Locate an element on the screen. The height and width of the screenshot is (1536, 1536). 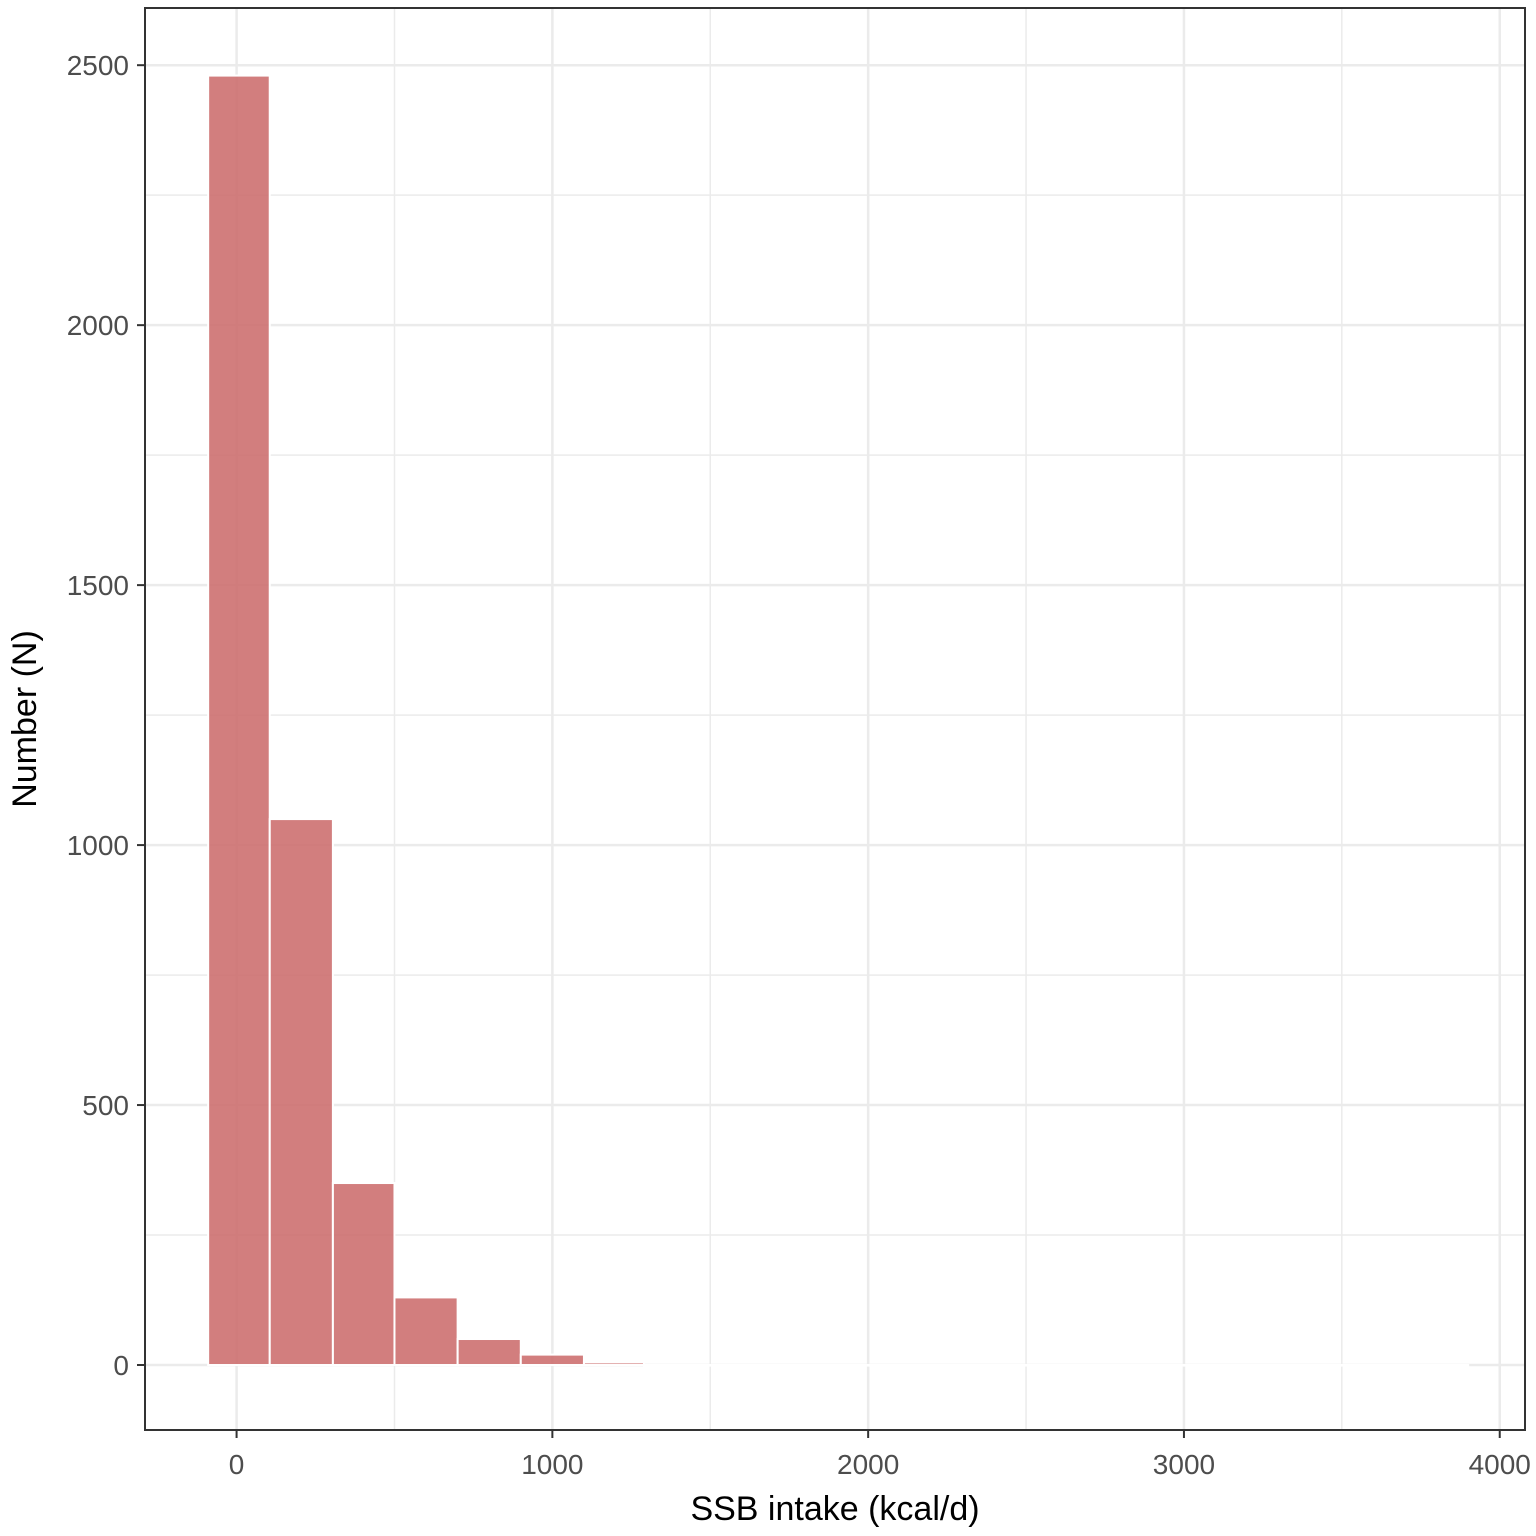
x-axis: 0 1000 2000 3000 4000 is located at coordinates (880, 1455).